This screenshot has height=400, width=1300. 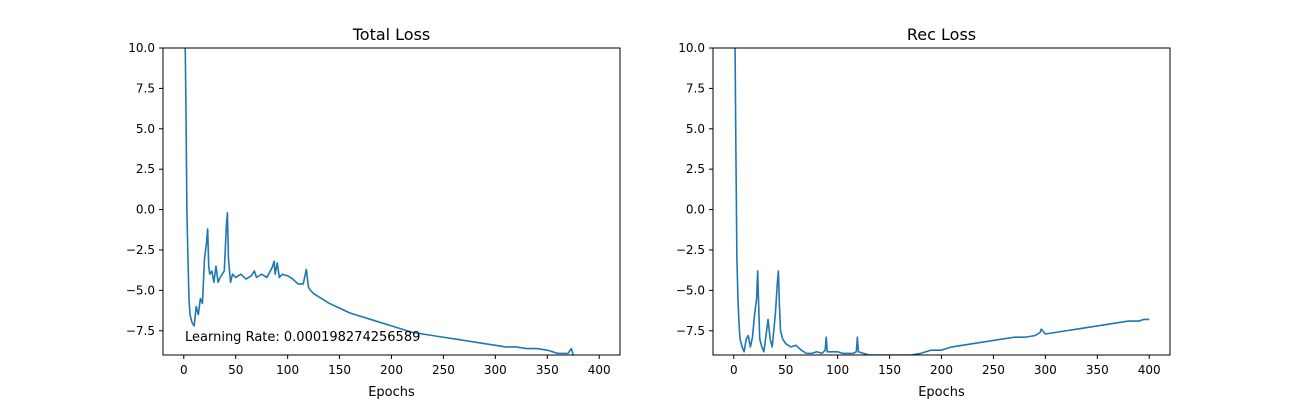 What do you see at coordinates (302, 337) in the screenshot?
I see `learning-rate-annotation: Learning Rate: 0.000198274256589` at bounding box center [302, 337].